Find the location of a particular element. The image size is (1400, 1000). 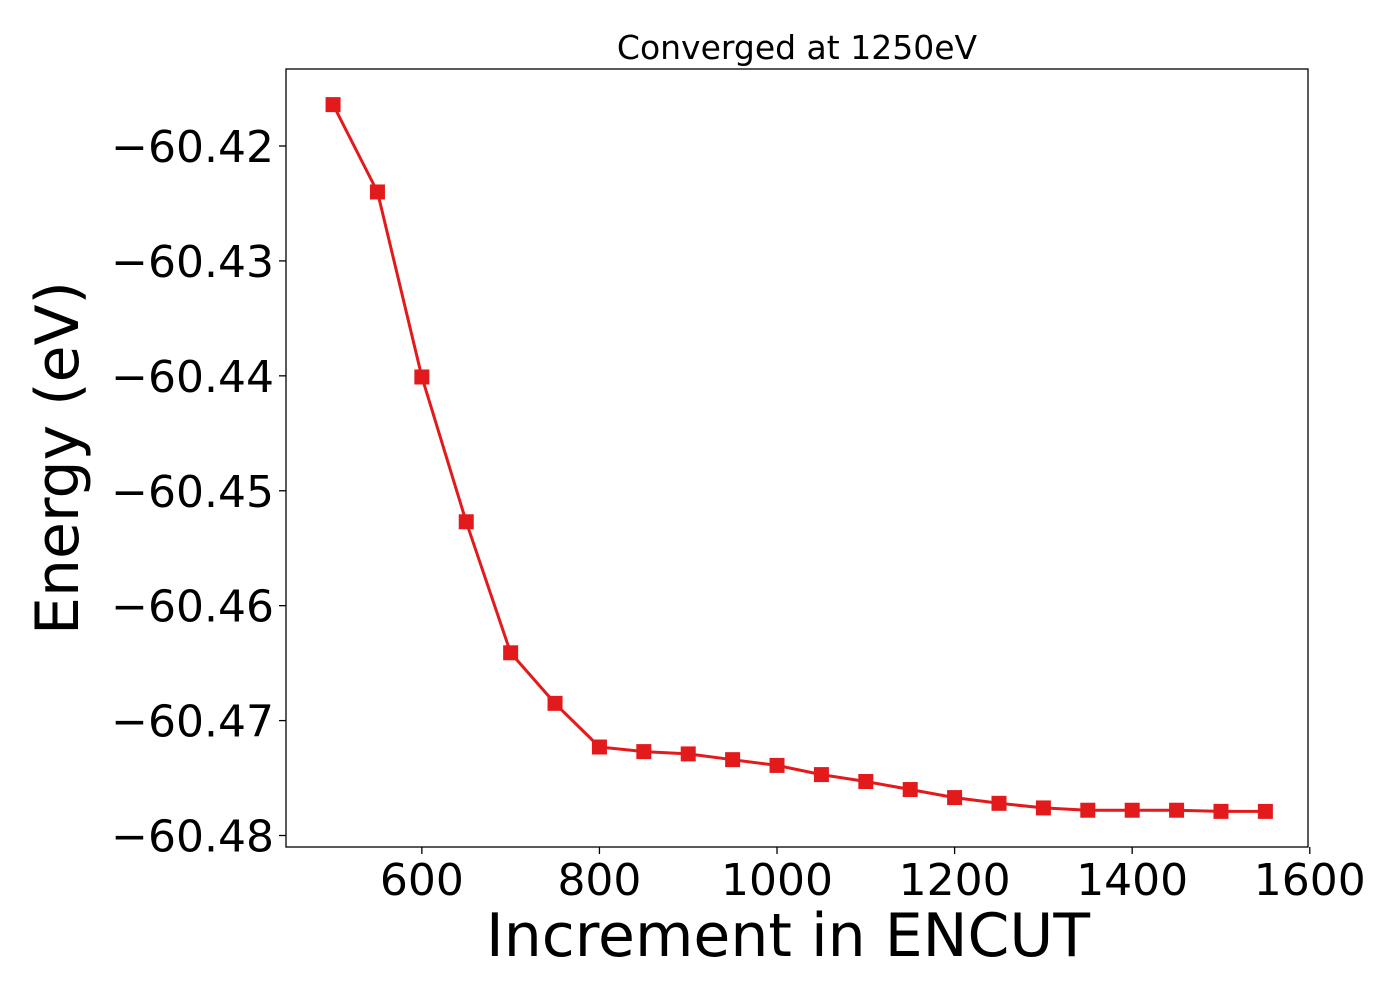

x-tick-label: 1000 is located at coordinates (777, 880).